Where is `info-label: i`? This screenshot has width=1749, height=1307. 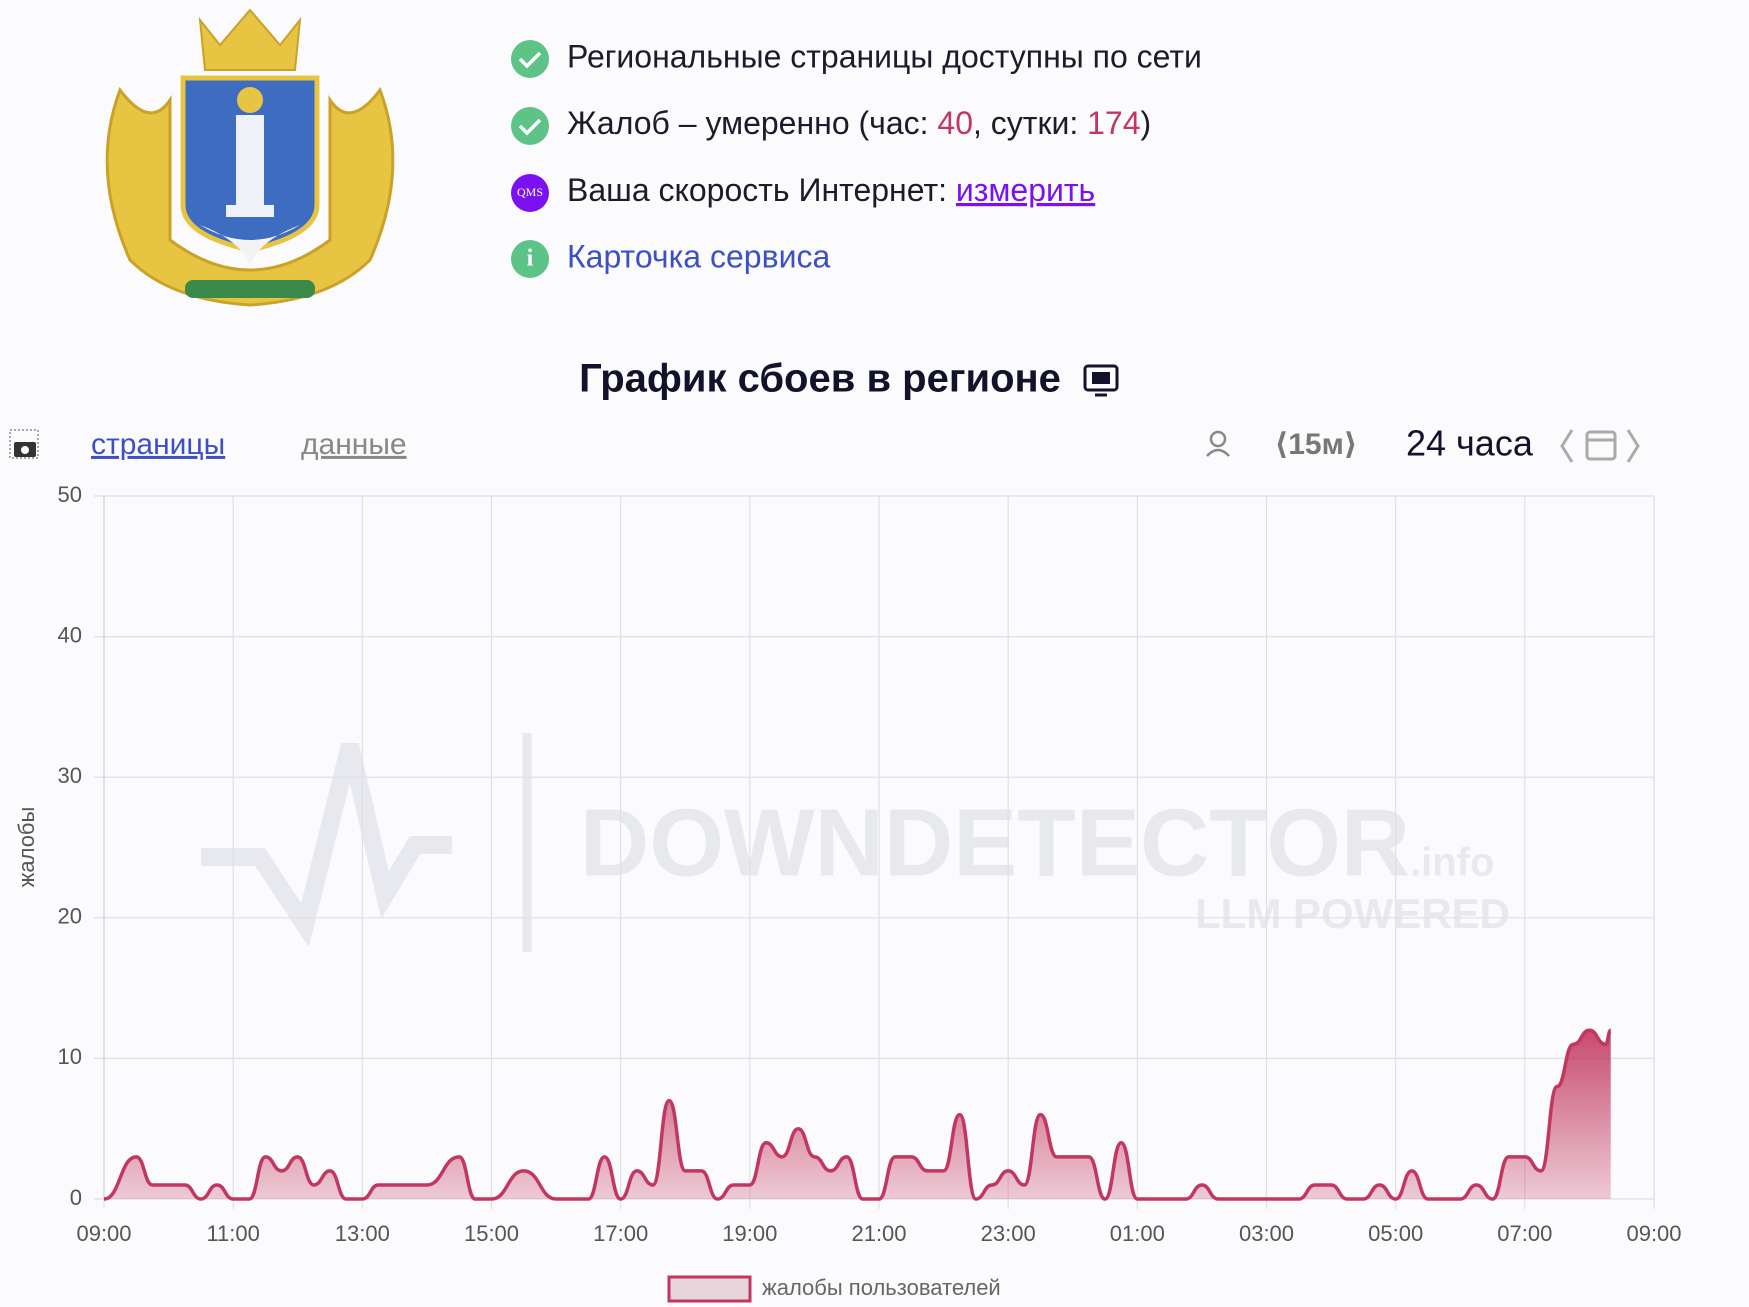 info-label: i is located at coordinates (530, 259).